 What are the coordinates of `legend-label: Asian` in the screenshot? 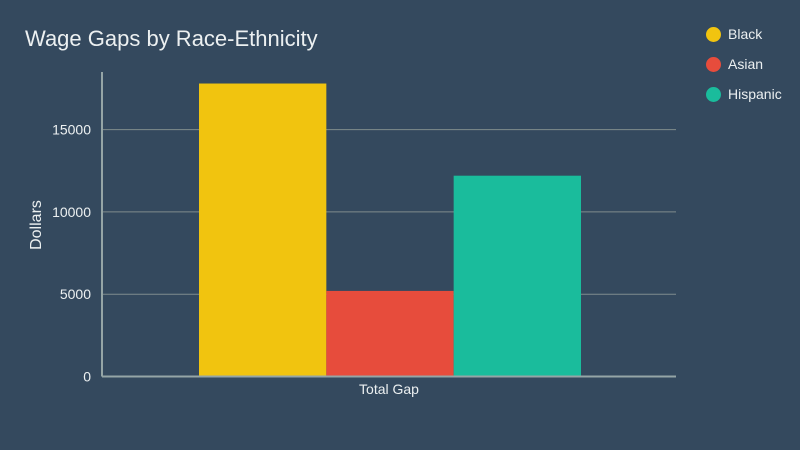 It's located at (746, 64).